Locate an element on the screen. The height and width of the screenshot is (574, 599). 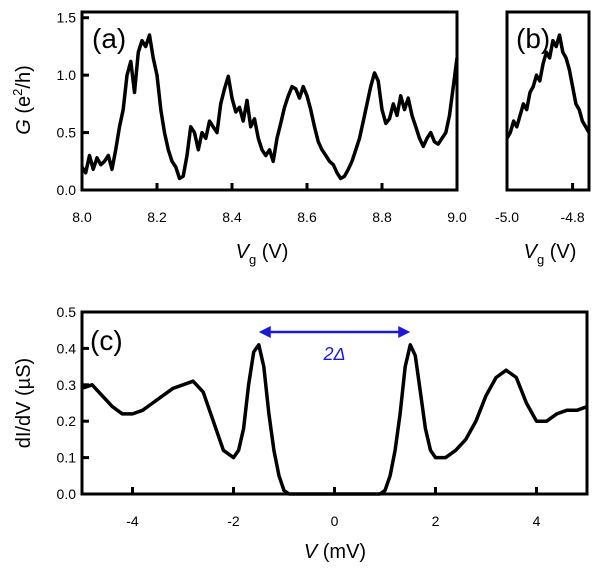
panel-a-x-axis-label: Vg (V) is located at coordinates (262, 254).